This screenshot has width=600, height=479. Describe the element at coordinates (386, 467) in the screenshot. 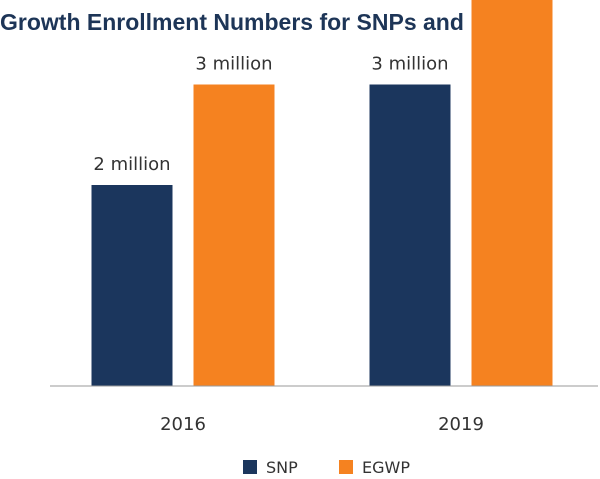

I see `legend-label-egwp: EGWP` at that location.